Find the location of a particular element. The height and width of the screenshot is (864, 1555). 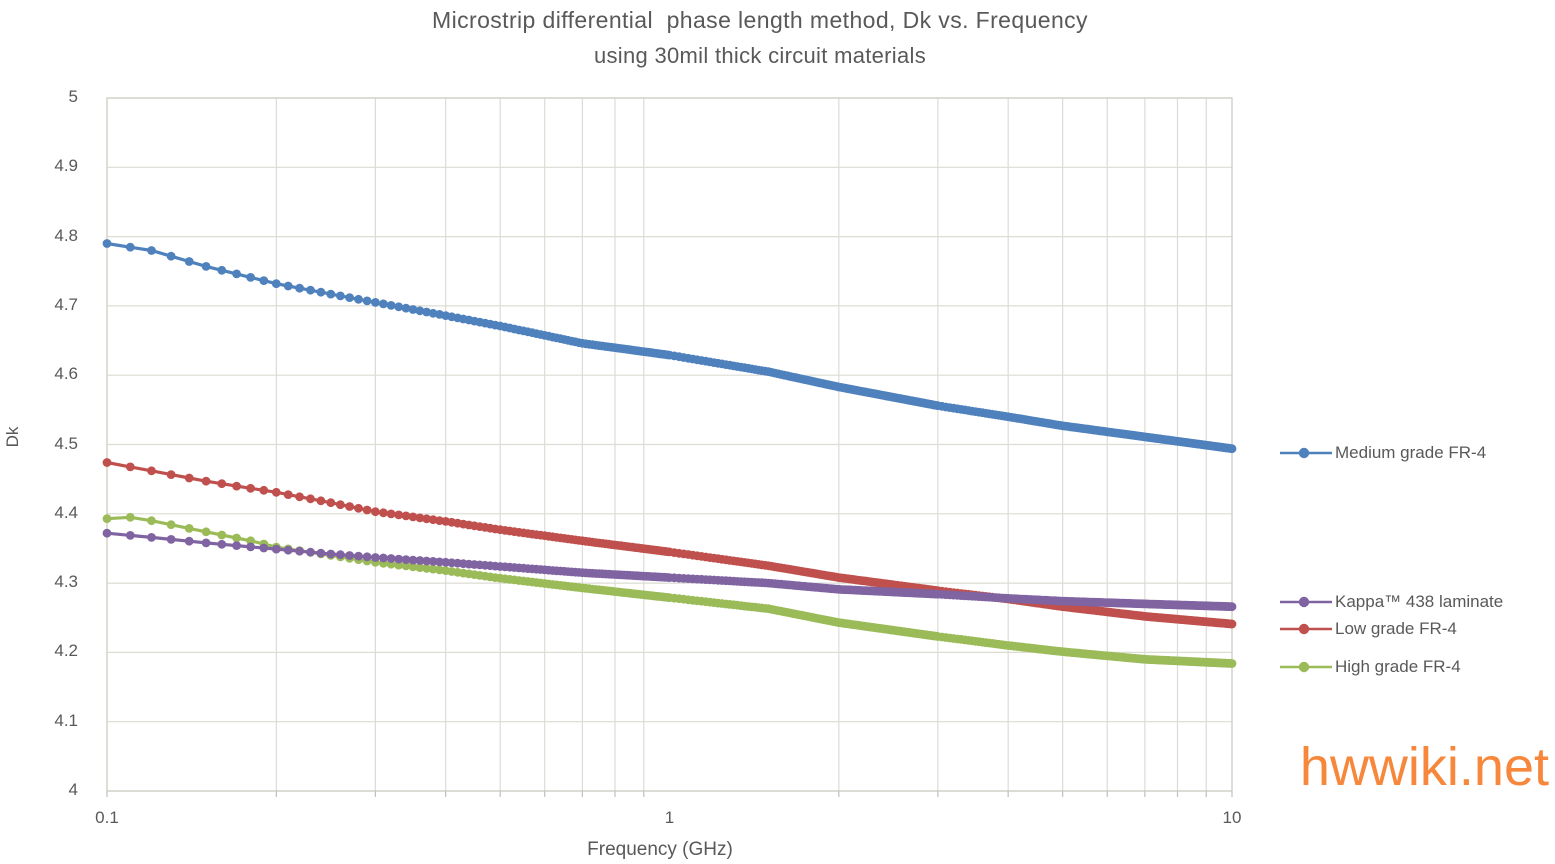

legend-item-high-grade-fr-4: High grade FR-4 is located at coordinates (1370, 667).